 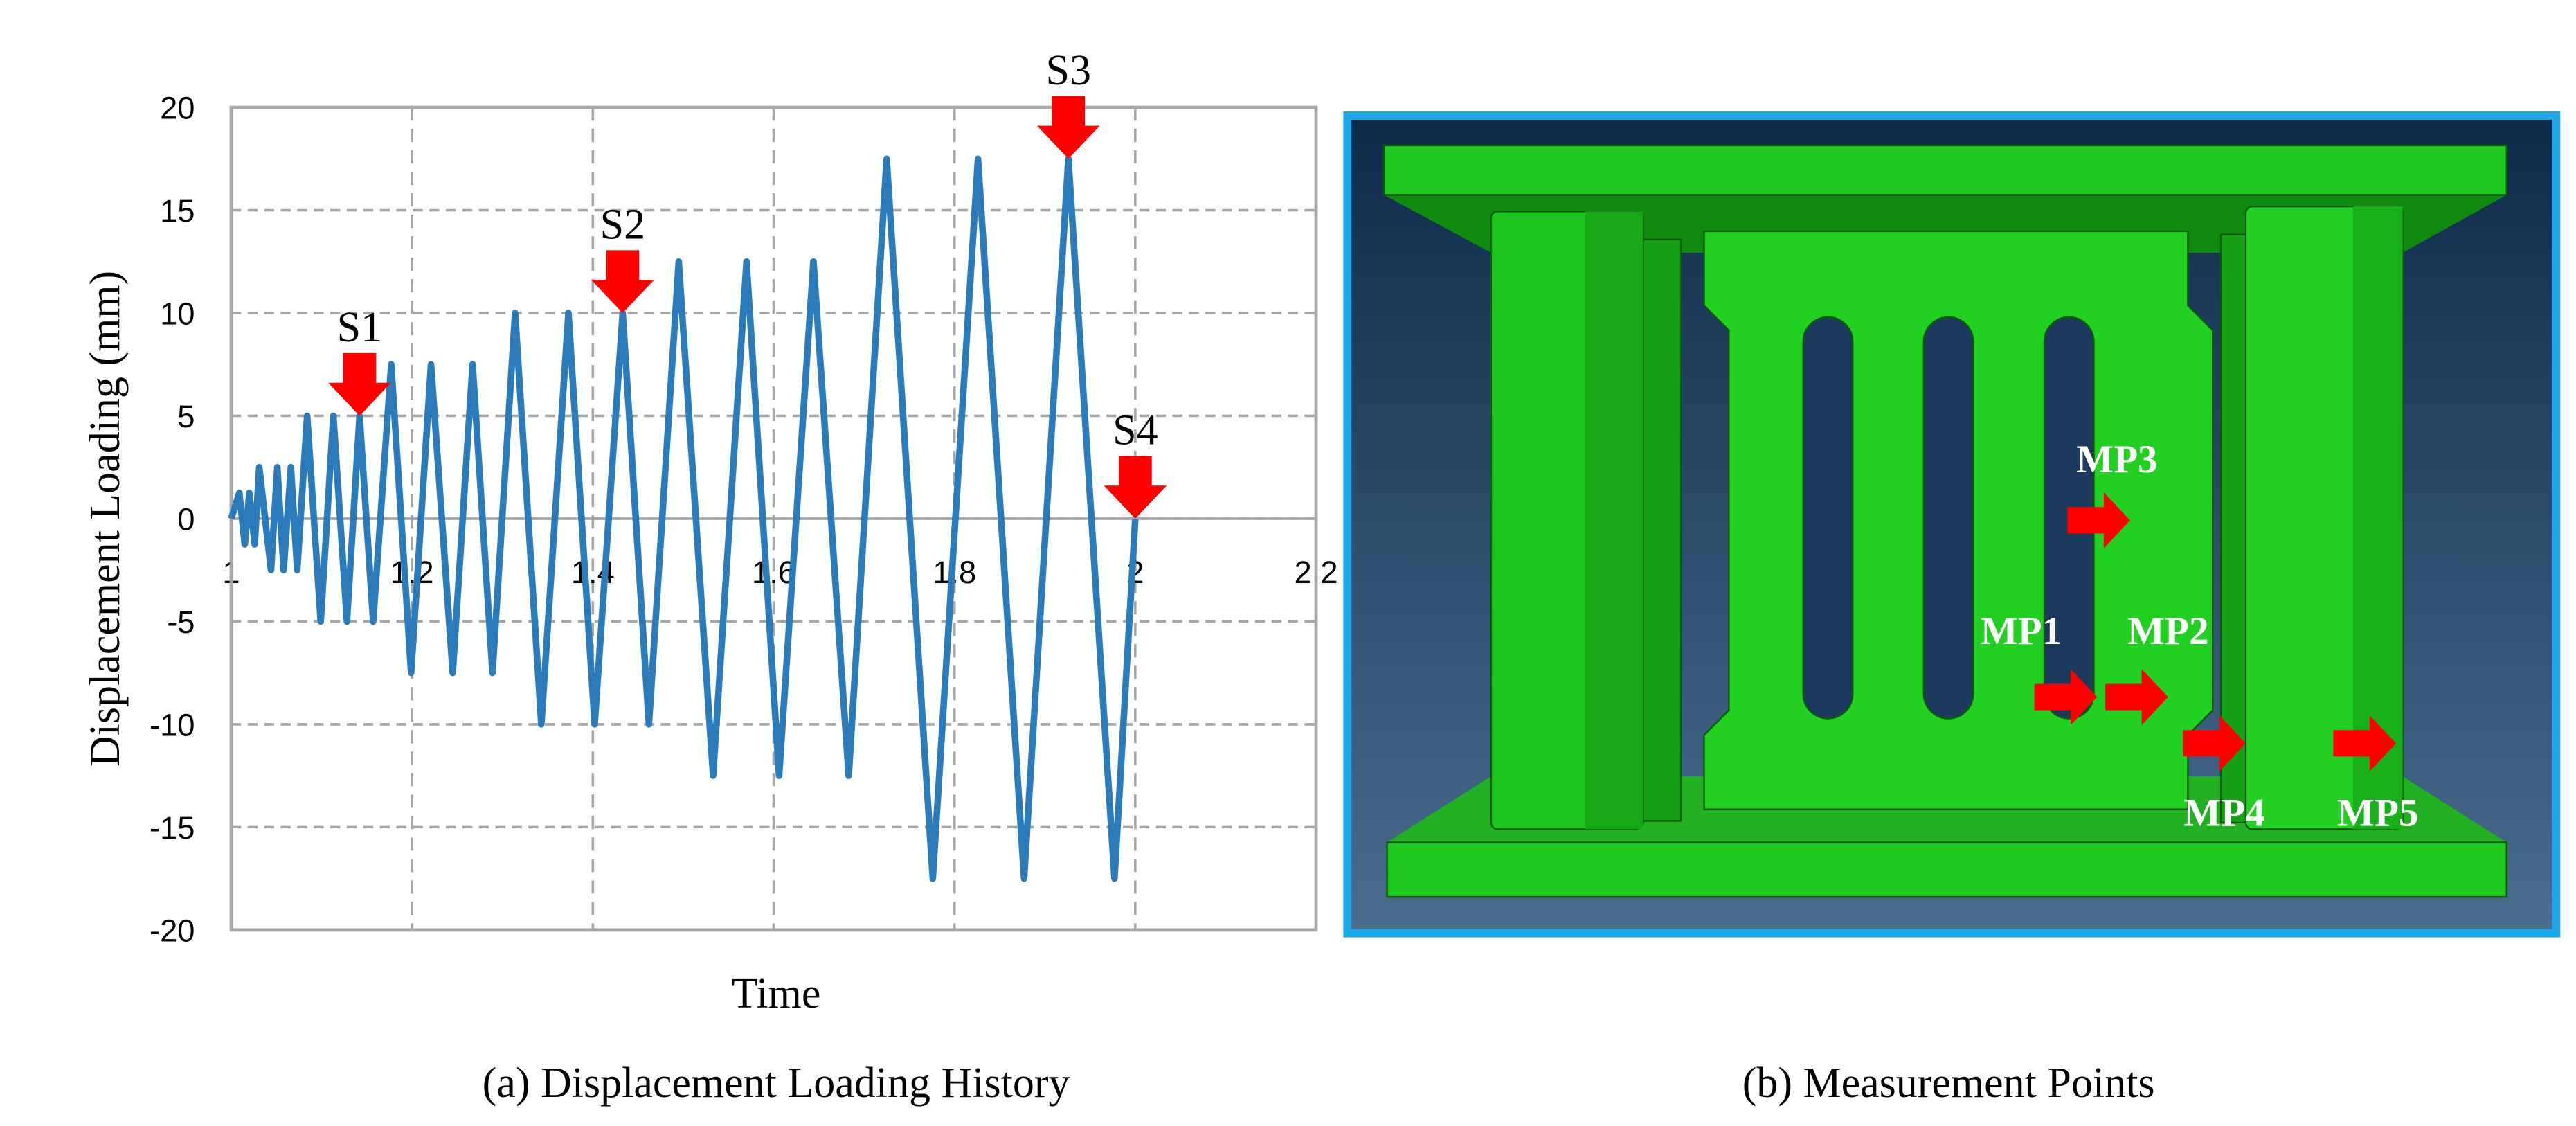 What do you see at coordinates (1946, 869) in the screenshot?
I see `bottom-plate` at bounding box center [1946, 869].